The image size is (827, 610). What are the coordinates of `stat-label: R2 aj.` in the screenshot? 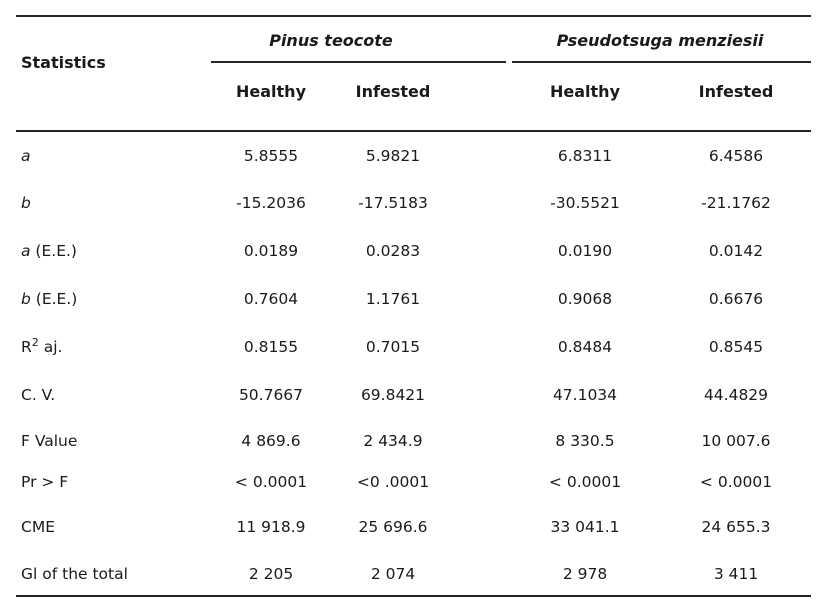 It's located at (42, 345).